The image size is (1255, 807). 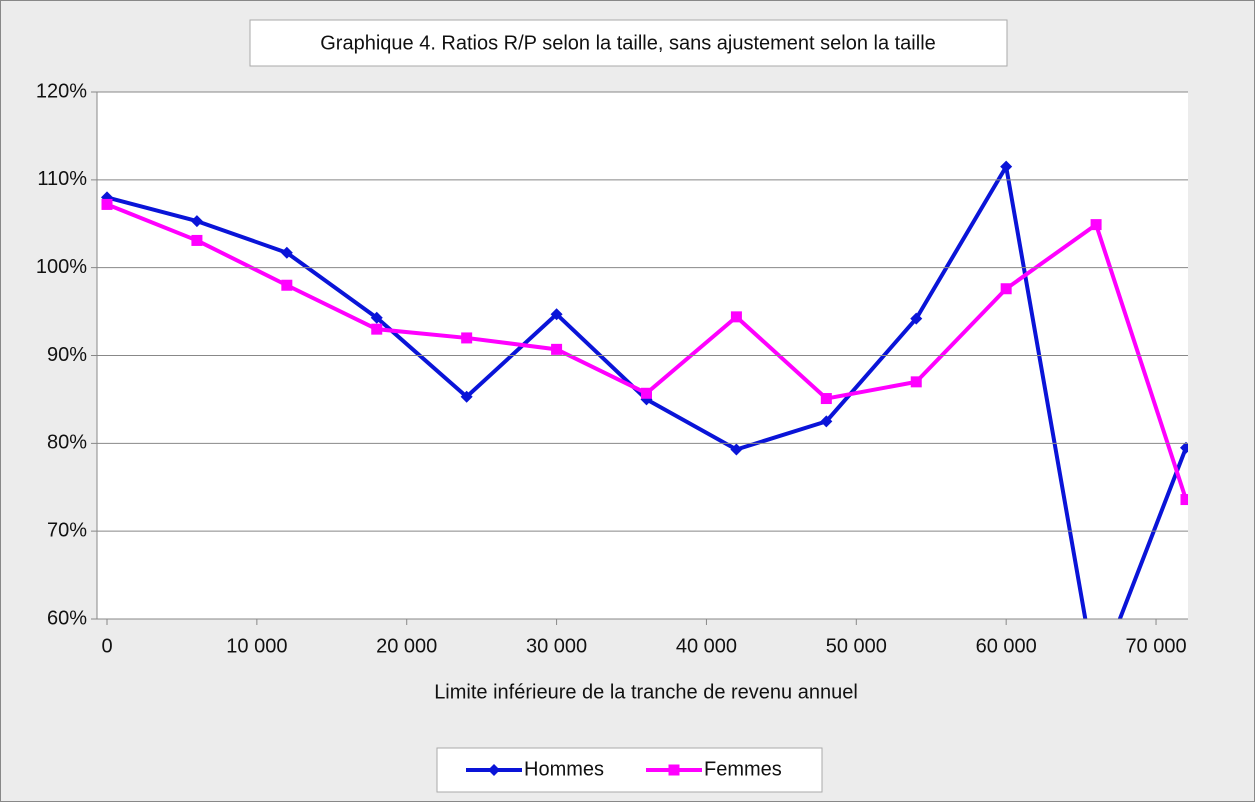 What do you see at coordinates (706, 646) in the screenshot?
I see `x-tick-label: 40 000` at bounding box center [706, 646].